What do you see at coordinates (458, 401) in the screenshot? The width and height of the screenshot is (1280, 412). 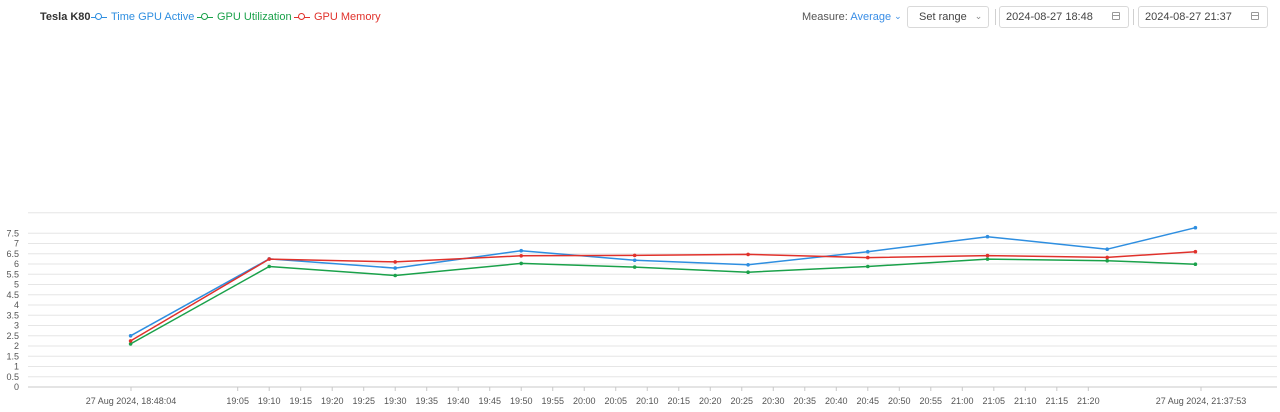 I see `x-tick-label: 19:40` at bounding box center [458, 401].